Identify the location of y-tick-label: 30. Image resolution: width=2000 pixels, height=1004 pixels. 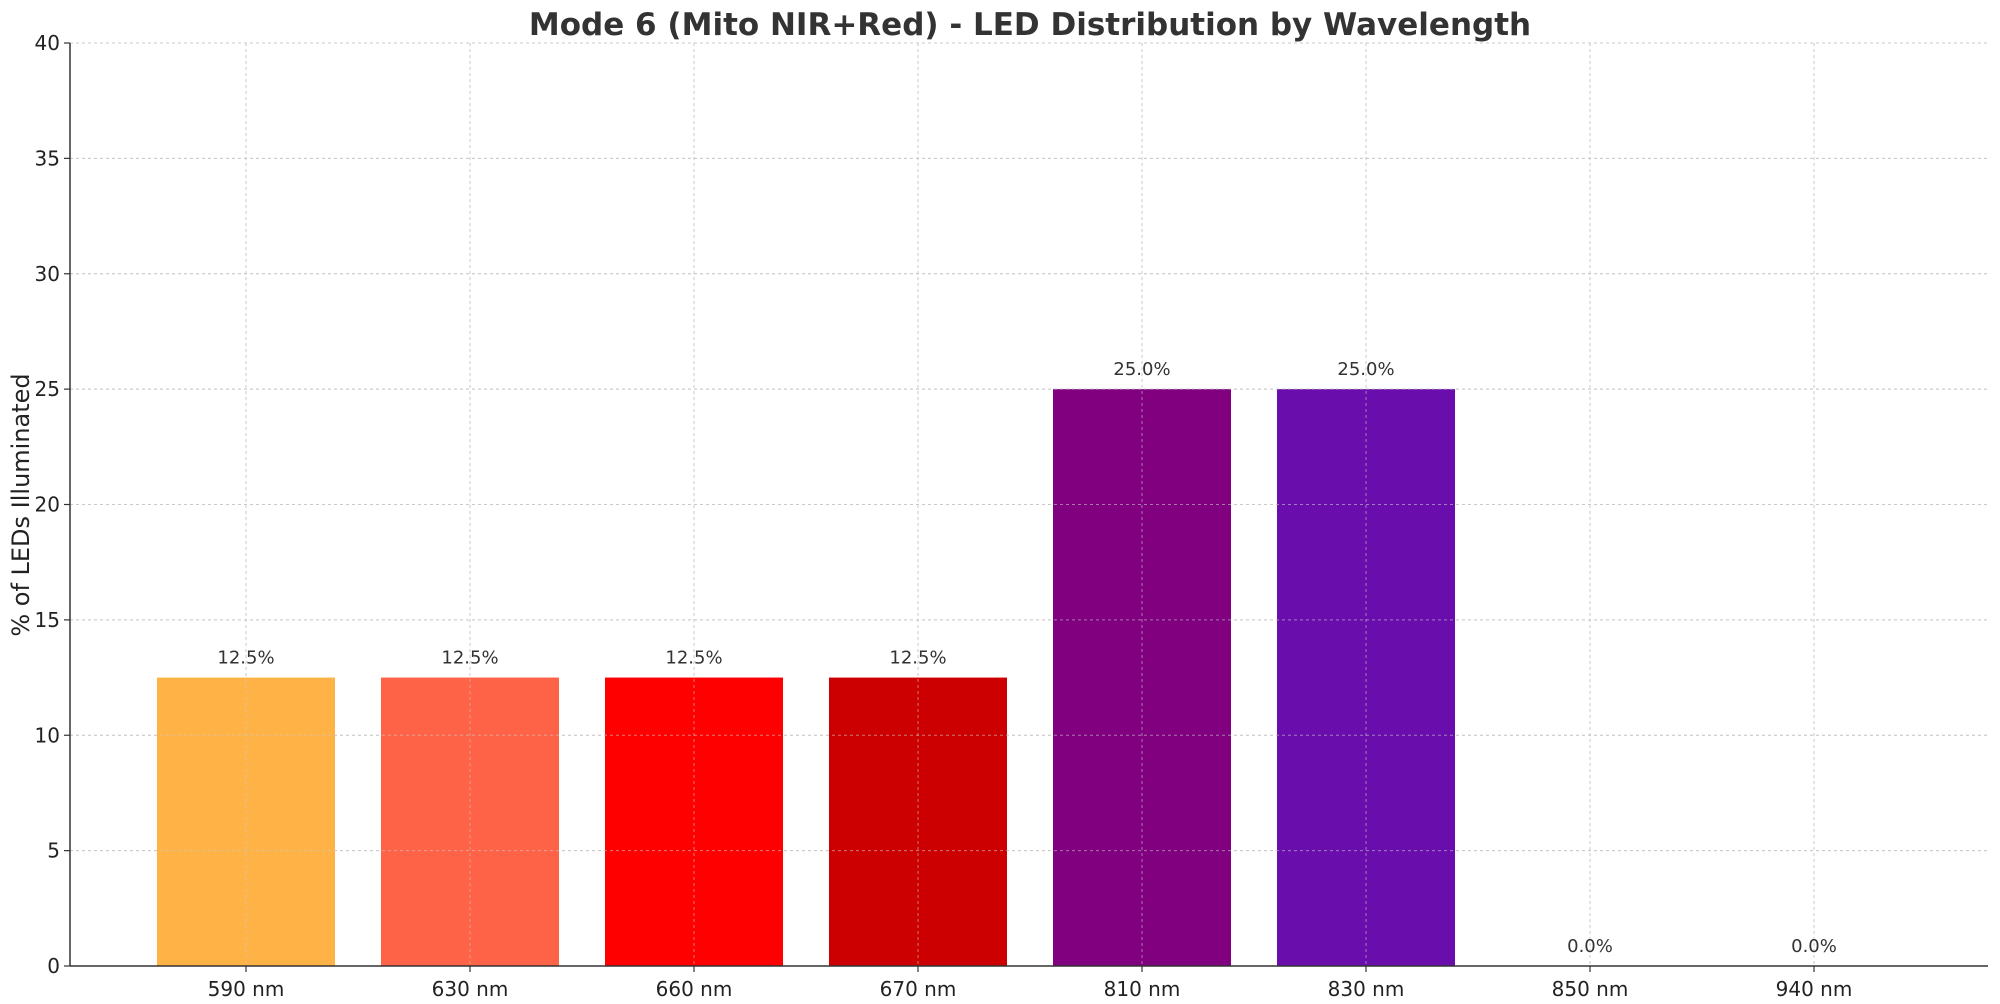
(47, 274).